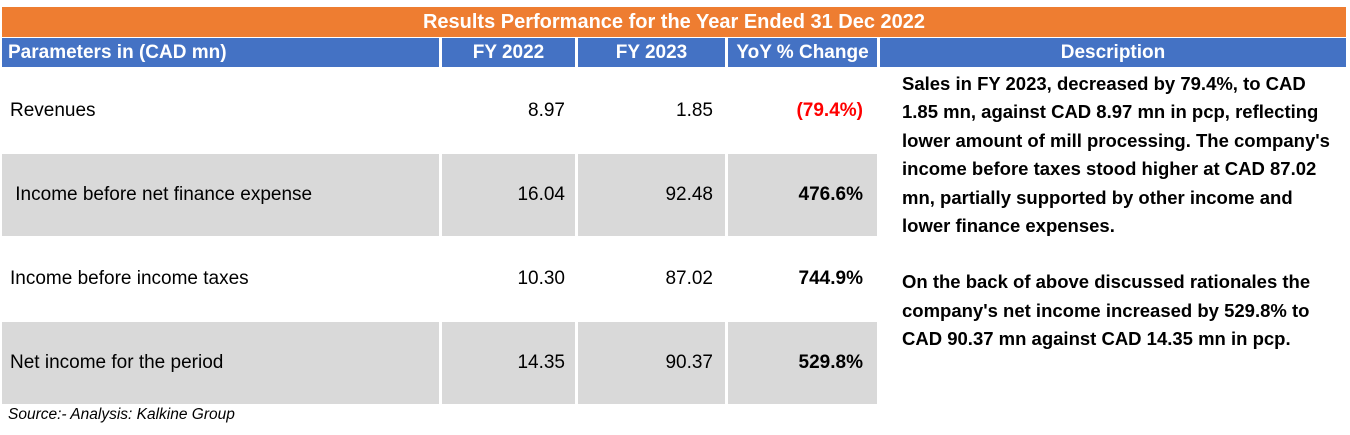 Image resolution: width=1350 pixels, height=435 pixels. What do you see at coordinates (802, 195) in the screenshot?
I see `row-yoy-value: 476.6%` at bounding box center [802, 195].